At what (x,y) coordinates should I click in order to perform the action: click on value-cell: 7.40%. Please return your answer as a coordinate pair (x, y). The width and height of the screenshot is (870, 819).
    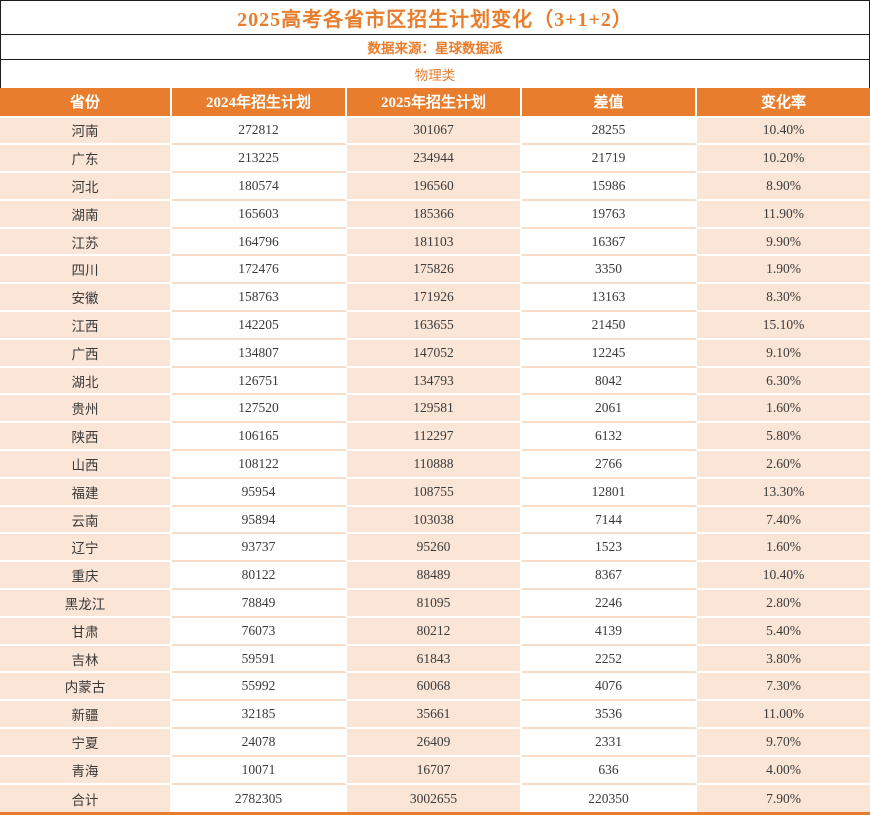
    Looking at the image, I should click on (783, 520).